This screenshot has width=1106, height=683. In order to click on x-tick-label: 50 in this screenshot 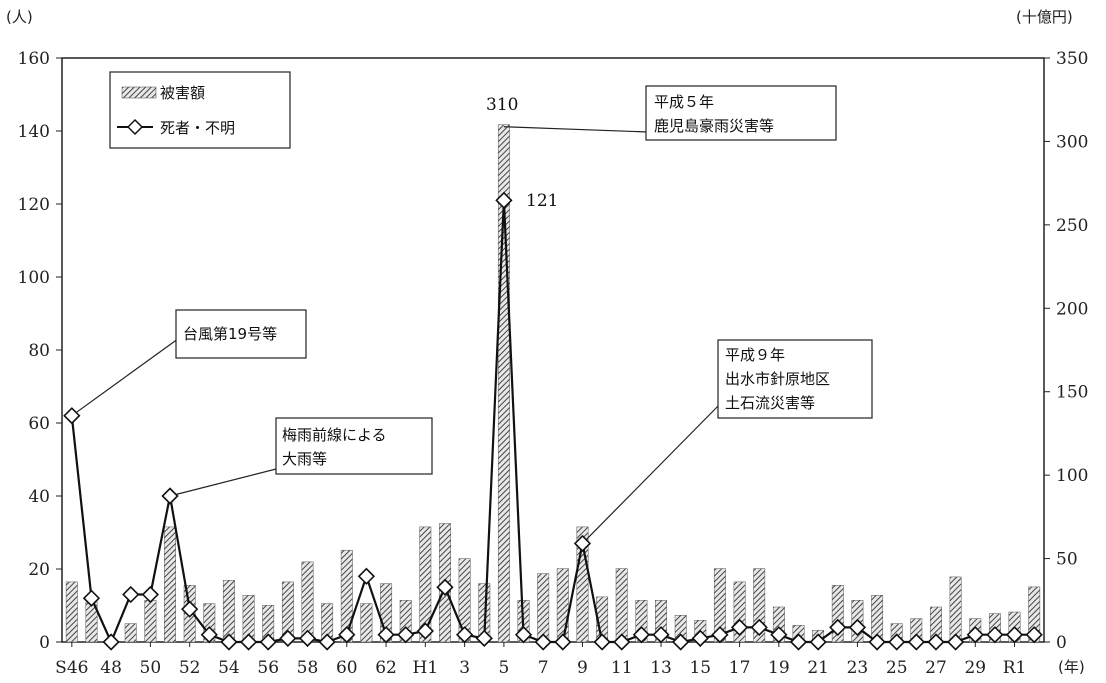, I will do `click(151, 668)`.